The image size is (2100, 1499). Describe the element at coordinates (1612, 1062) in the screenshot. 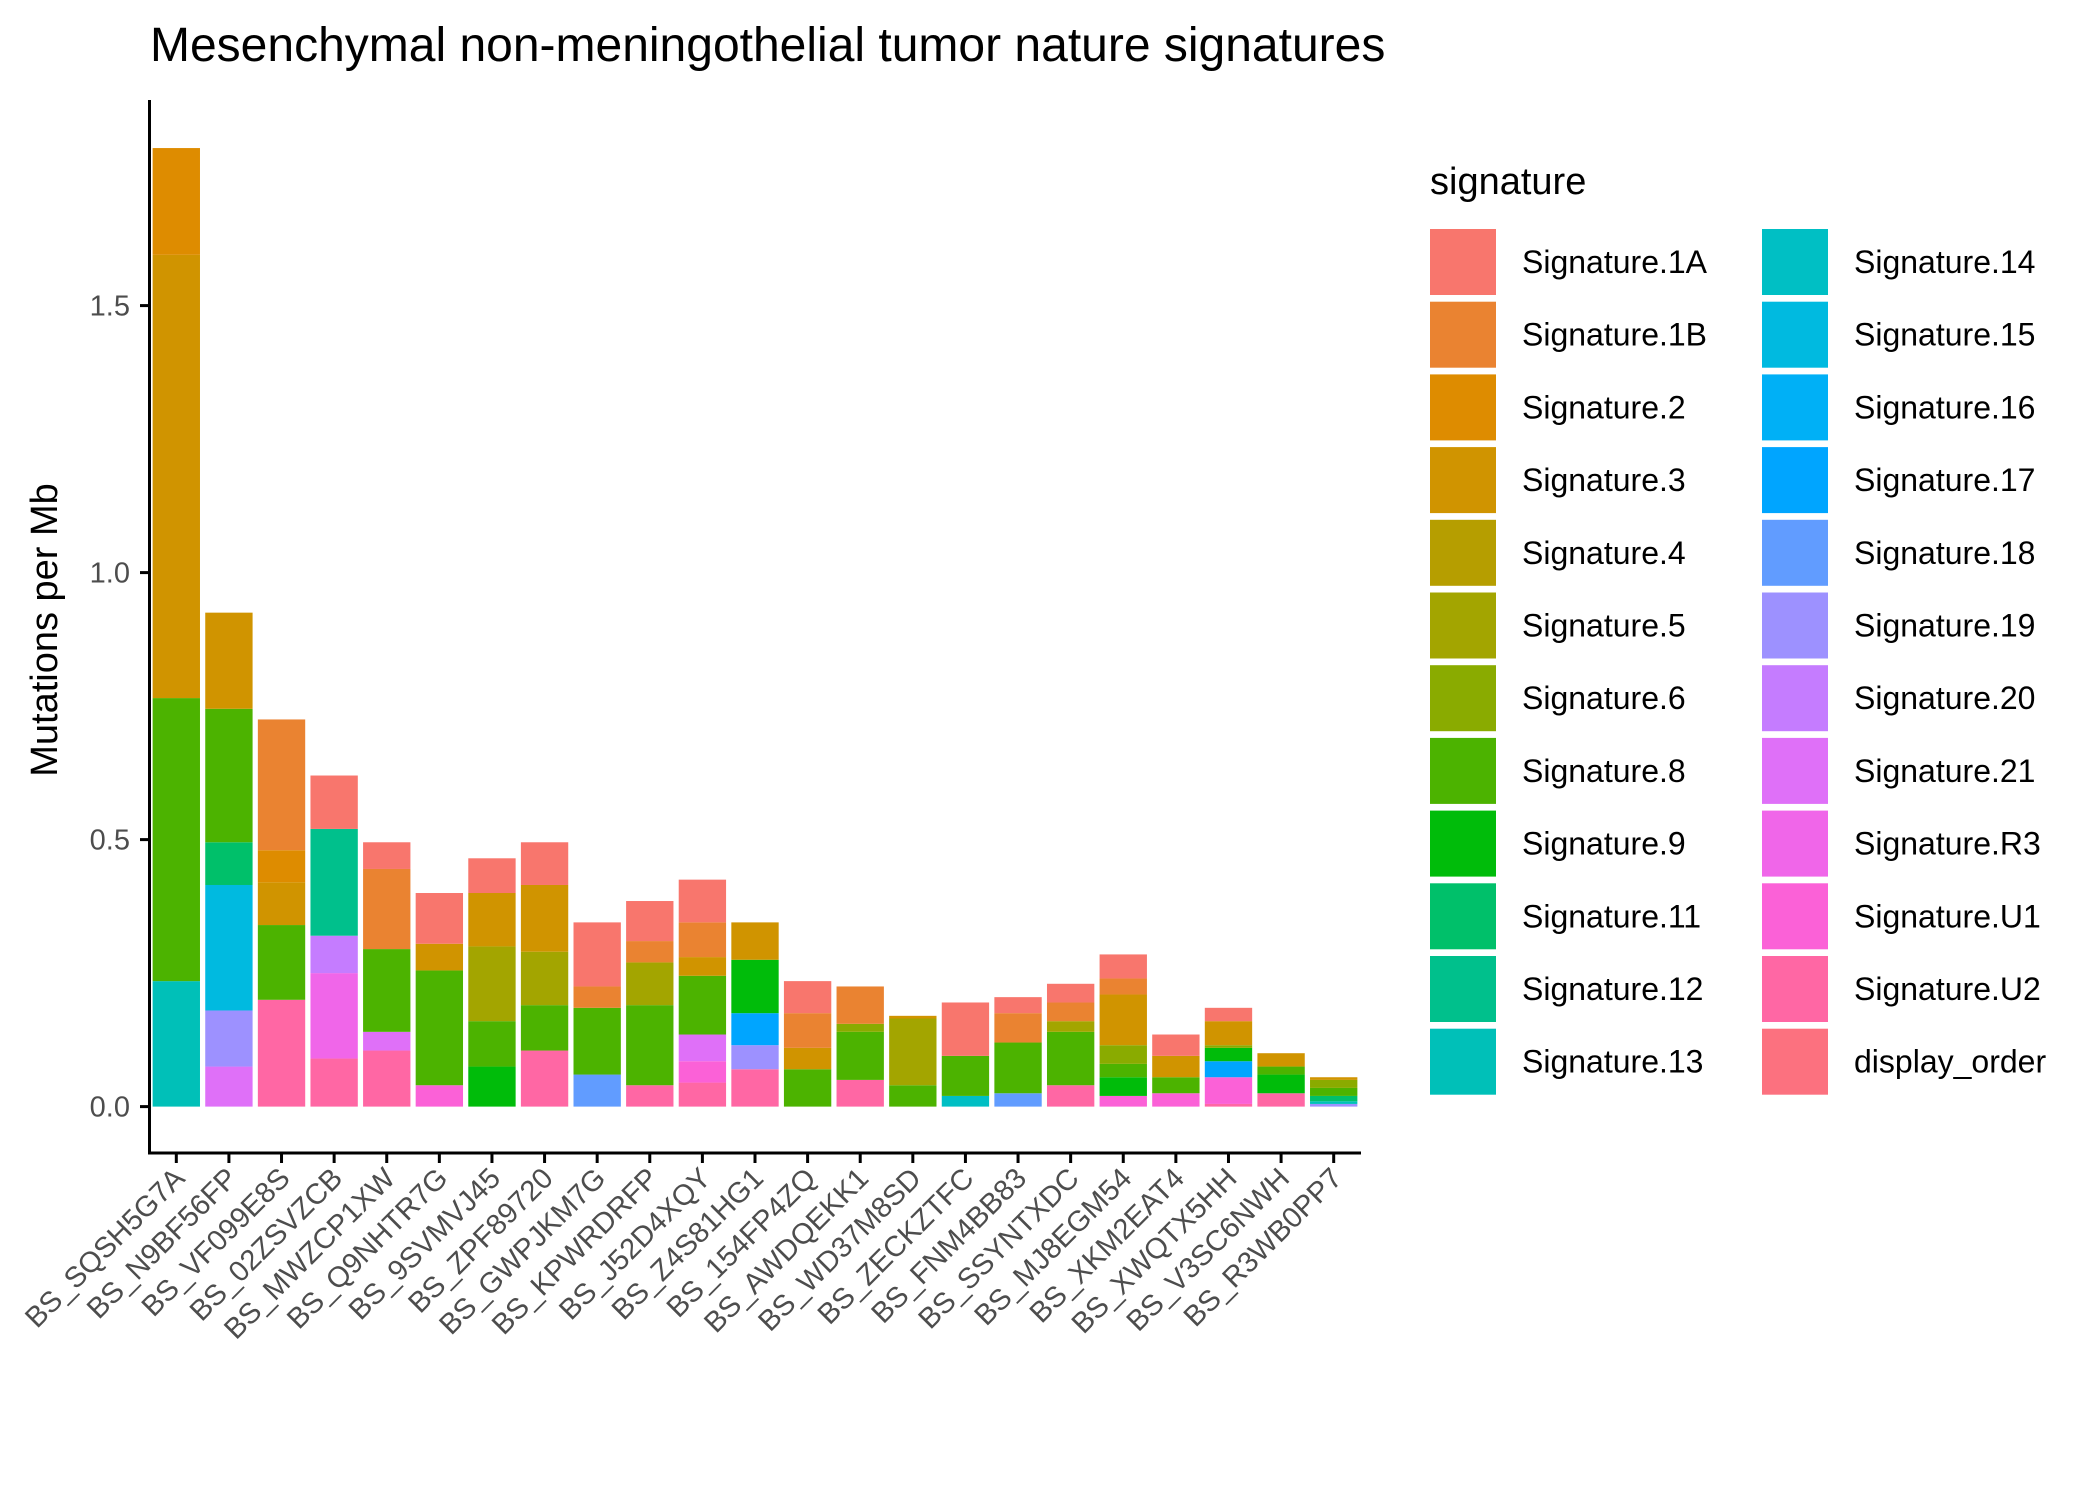

I see `legend-label: Signature.13` at that location.